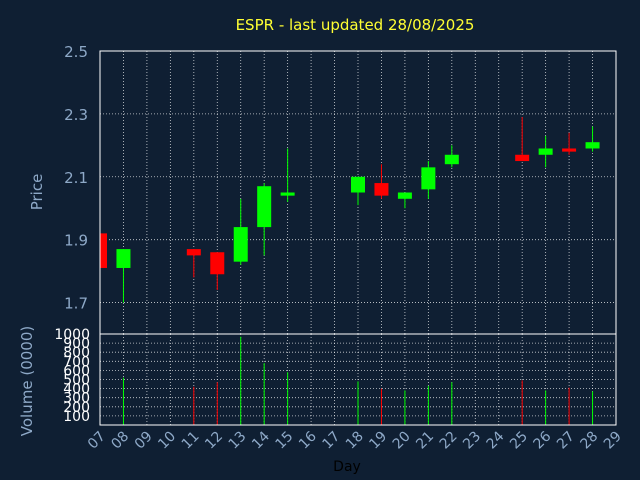 Image resolution: width=640 pixels, height=480 pixels. Describe the element at coordinates (76, 381) in the screenshot. I see `volume-tick-label: 500` at that location.